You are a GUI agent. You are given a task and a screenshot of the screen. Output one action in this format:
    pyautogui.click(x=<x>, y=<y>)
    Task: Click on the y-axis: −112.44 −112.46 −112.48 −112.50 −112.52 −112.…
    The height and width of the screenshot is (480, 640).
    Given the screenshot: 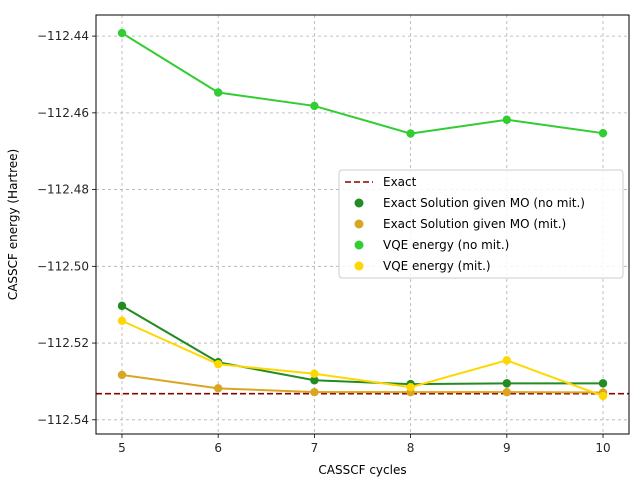 What is the action you would take?
    pyautogui.click(x=66, y=228)
    